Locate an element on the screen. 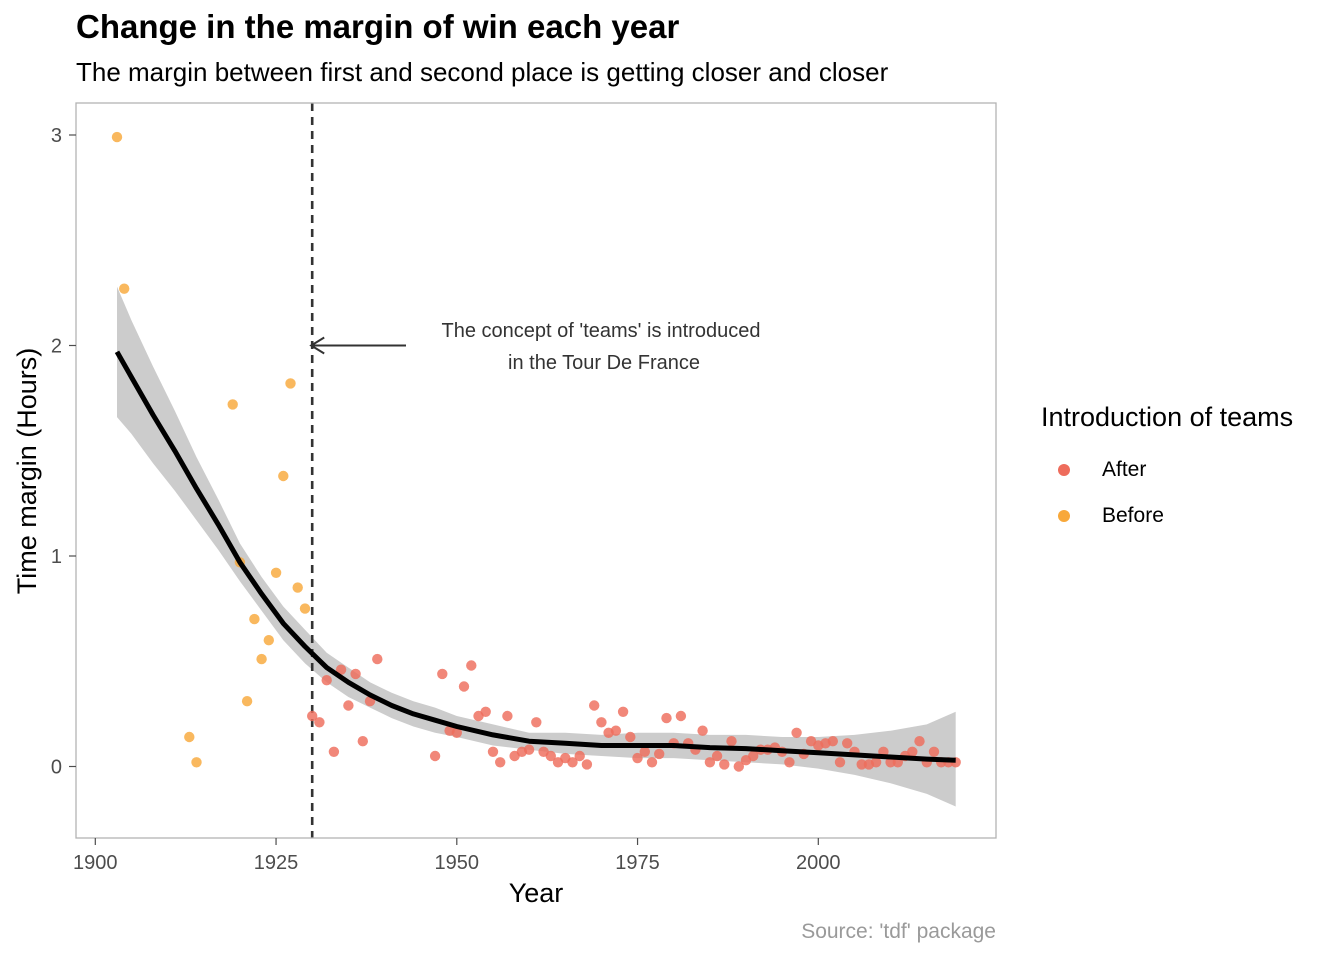 The image size is (1344, 960). legend-label-before: Before is located at coordinates (1133, 515).